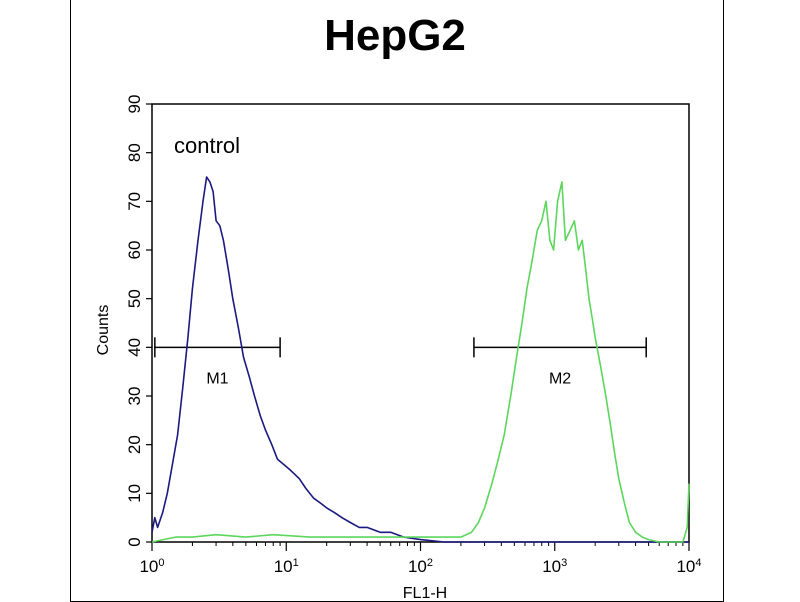 This screenshot has width=800, height=602. I want to click on x-tick-exponent: 2, so click(430, 563).